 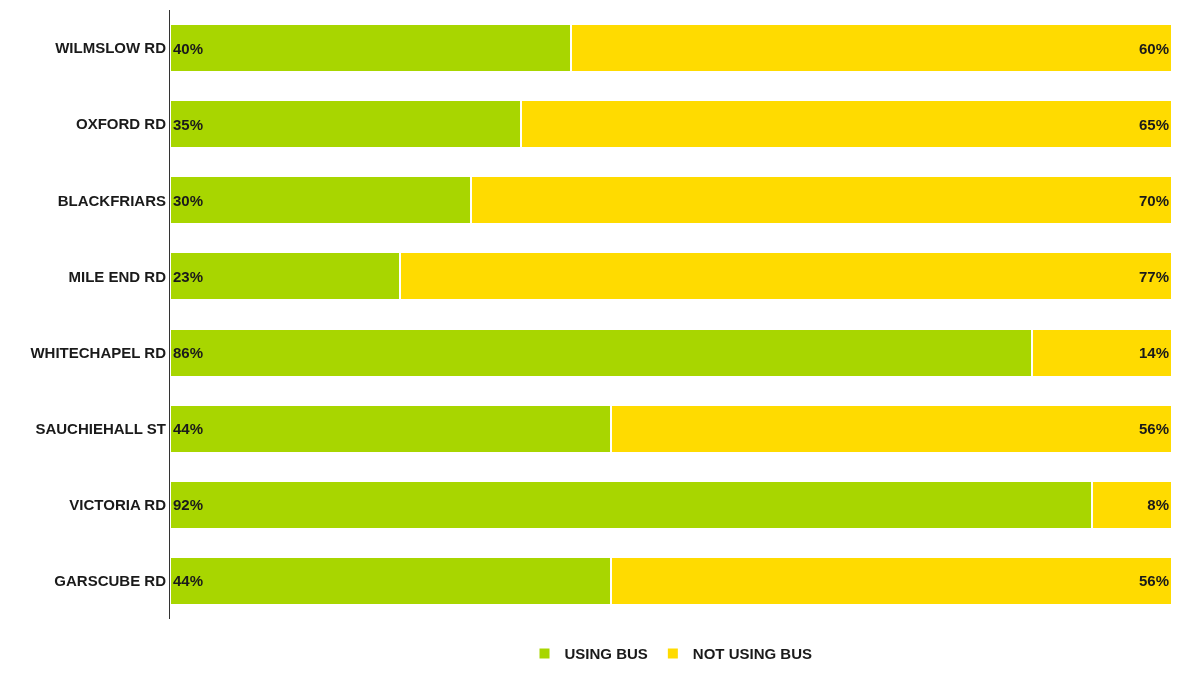 What do you see at coordinates (111, 200) in the screenshot?
I see `y-tick-label: BLACKFRIARS` at bounding box center [111, 200].